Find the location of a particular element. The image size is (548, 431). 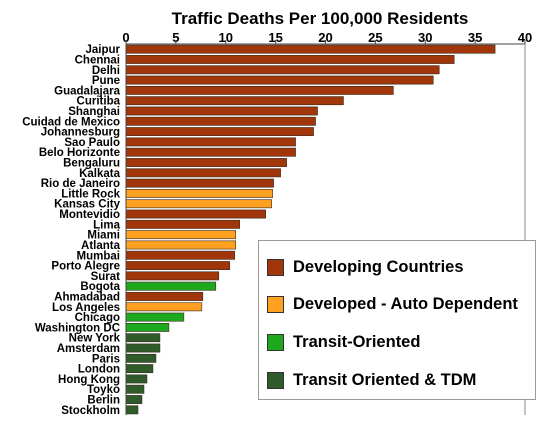

y-category-label: Bengaluru is located at coordinates (91, 164).